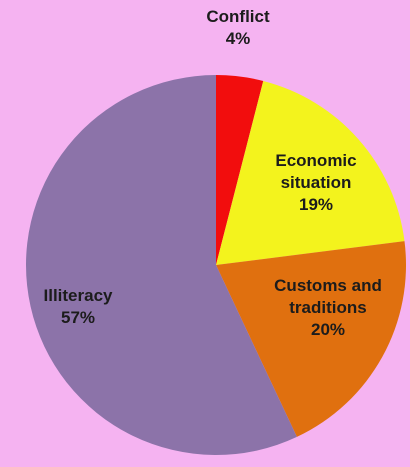 The width and height of the screenshot is (410, 467). I want to click on slice-label: Economic situation 19%, so click(316, 183).